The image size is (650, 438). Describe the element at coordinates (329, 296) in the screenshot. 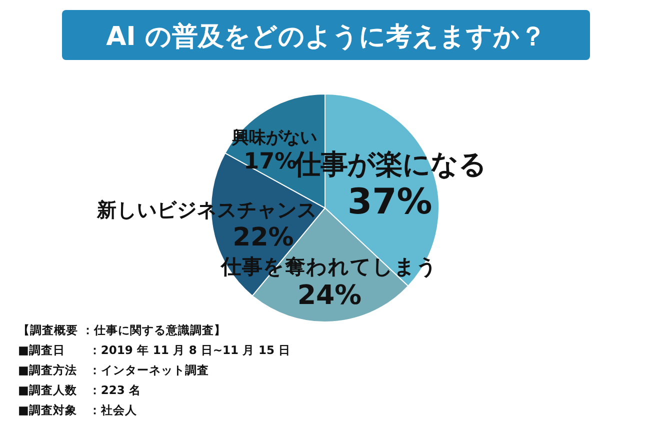

I see `data-label: 24%` at that location.